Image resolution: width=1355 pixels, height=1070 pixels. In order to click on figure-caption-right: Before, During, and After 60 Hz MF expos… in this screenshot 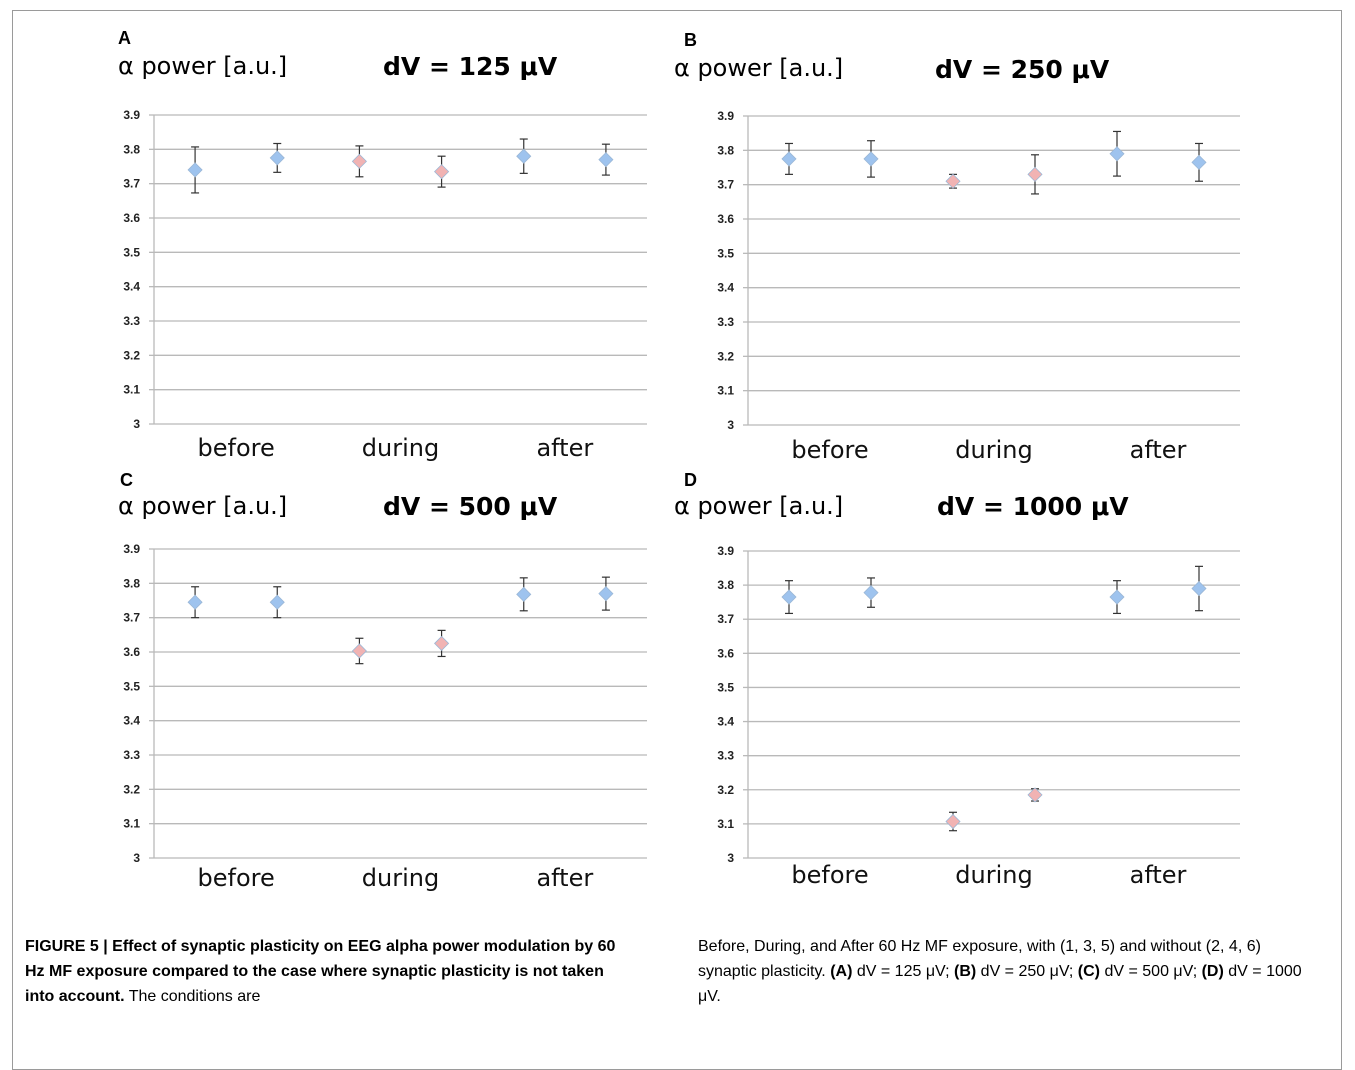, I will do `click(1005, 971)`.